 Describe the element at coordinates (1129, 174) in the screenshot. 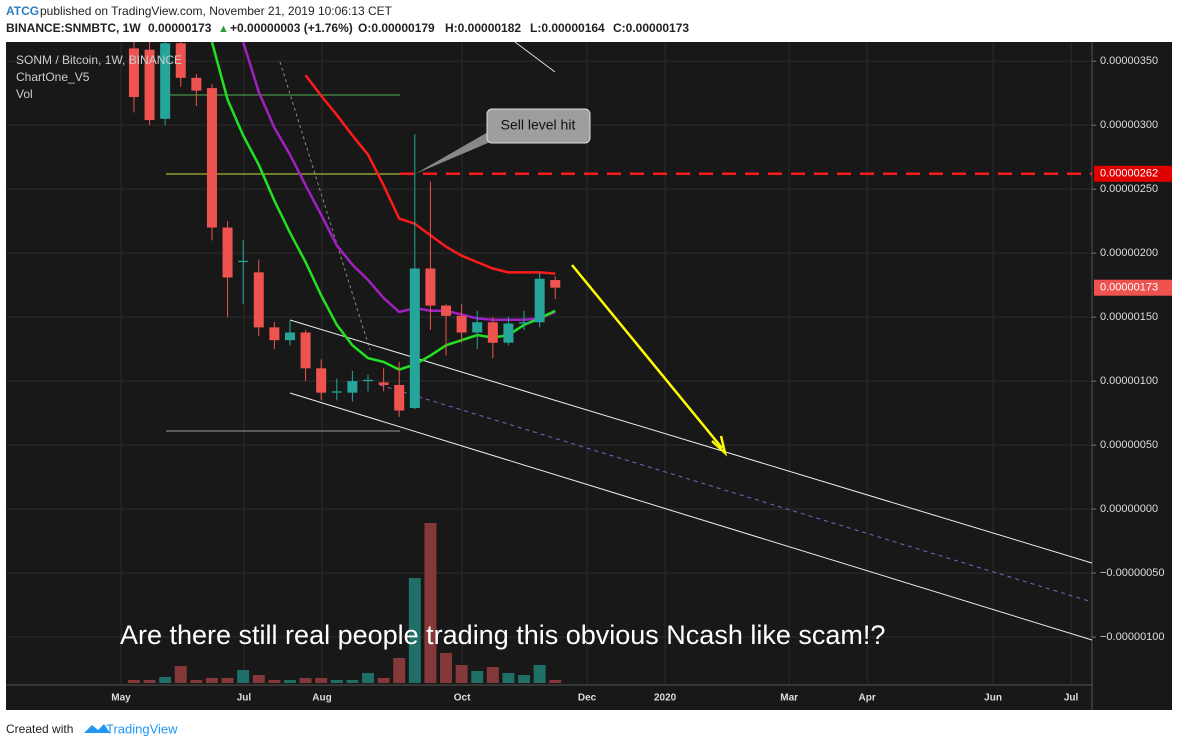

I see `price-marker-label: 0.00000262` at that location.